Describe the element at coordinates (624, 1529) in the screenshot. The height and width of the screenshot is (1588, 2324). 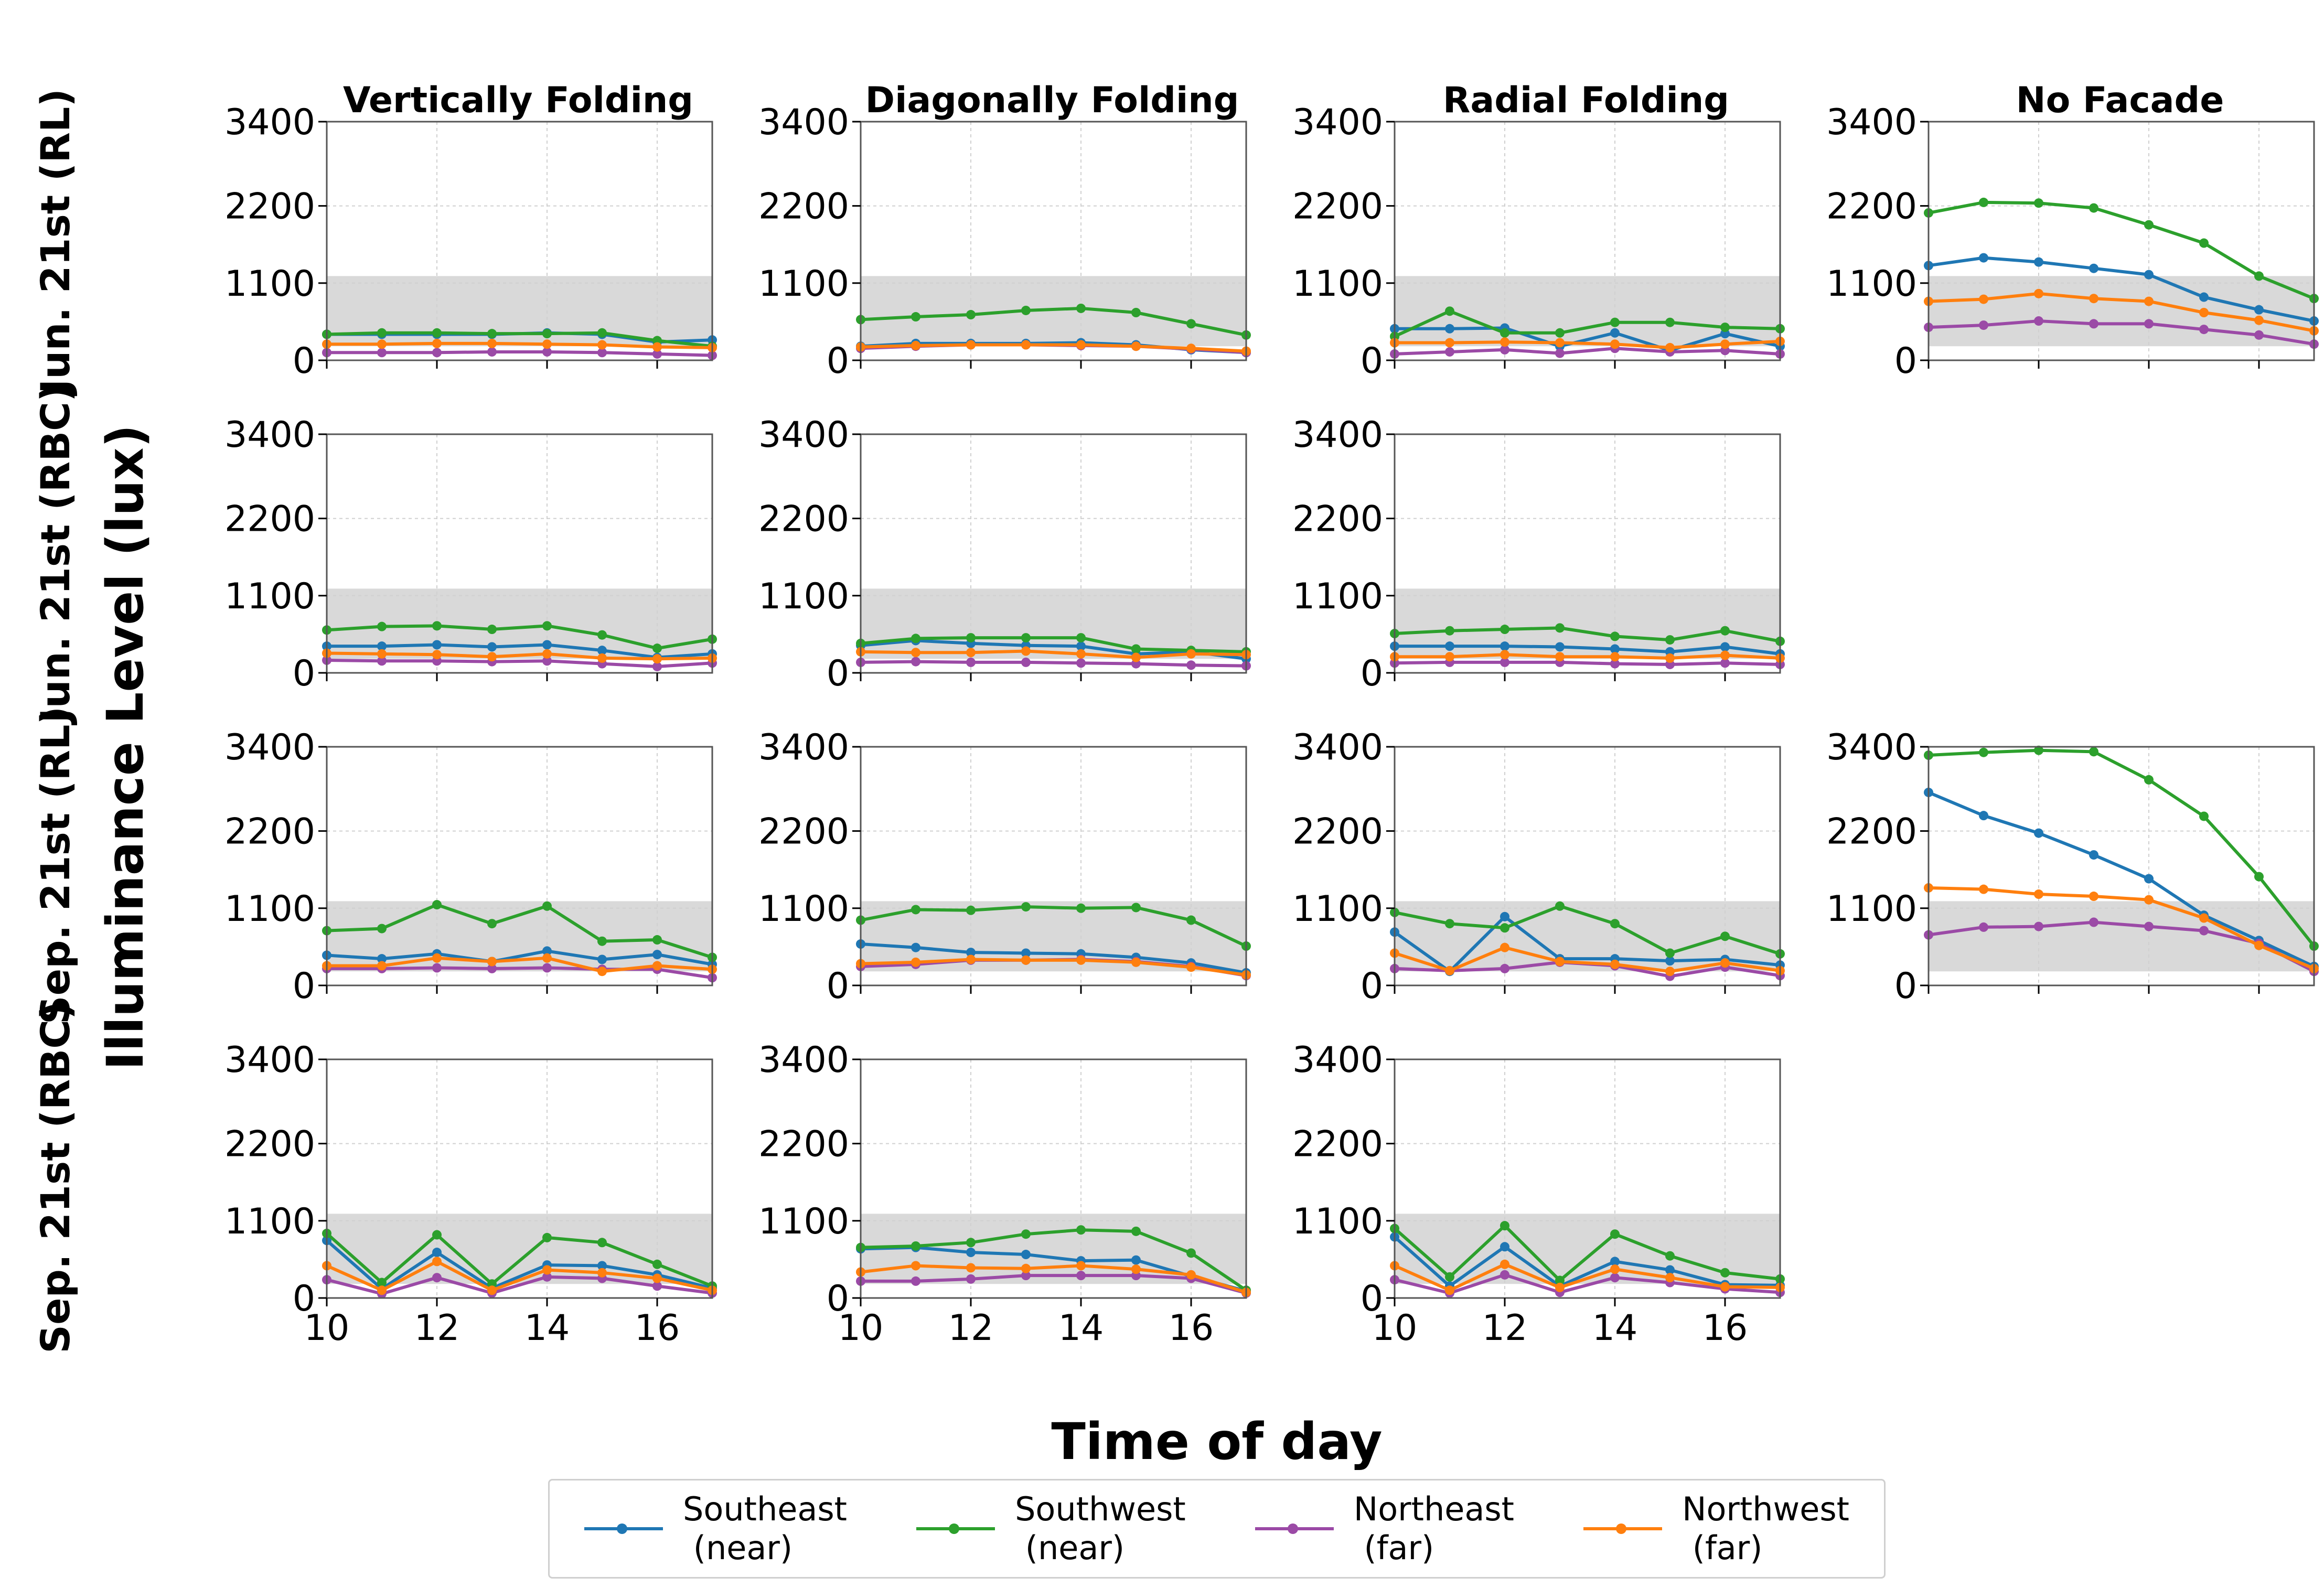
I see `legend-swatch-southeast` at that location.